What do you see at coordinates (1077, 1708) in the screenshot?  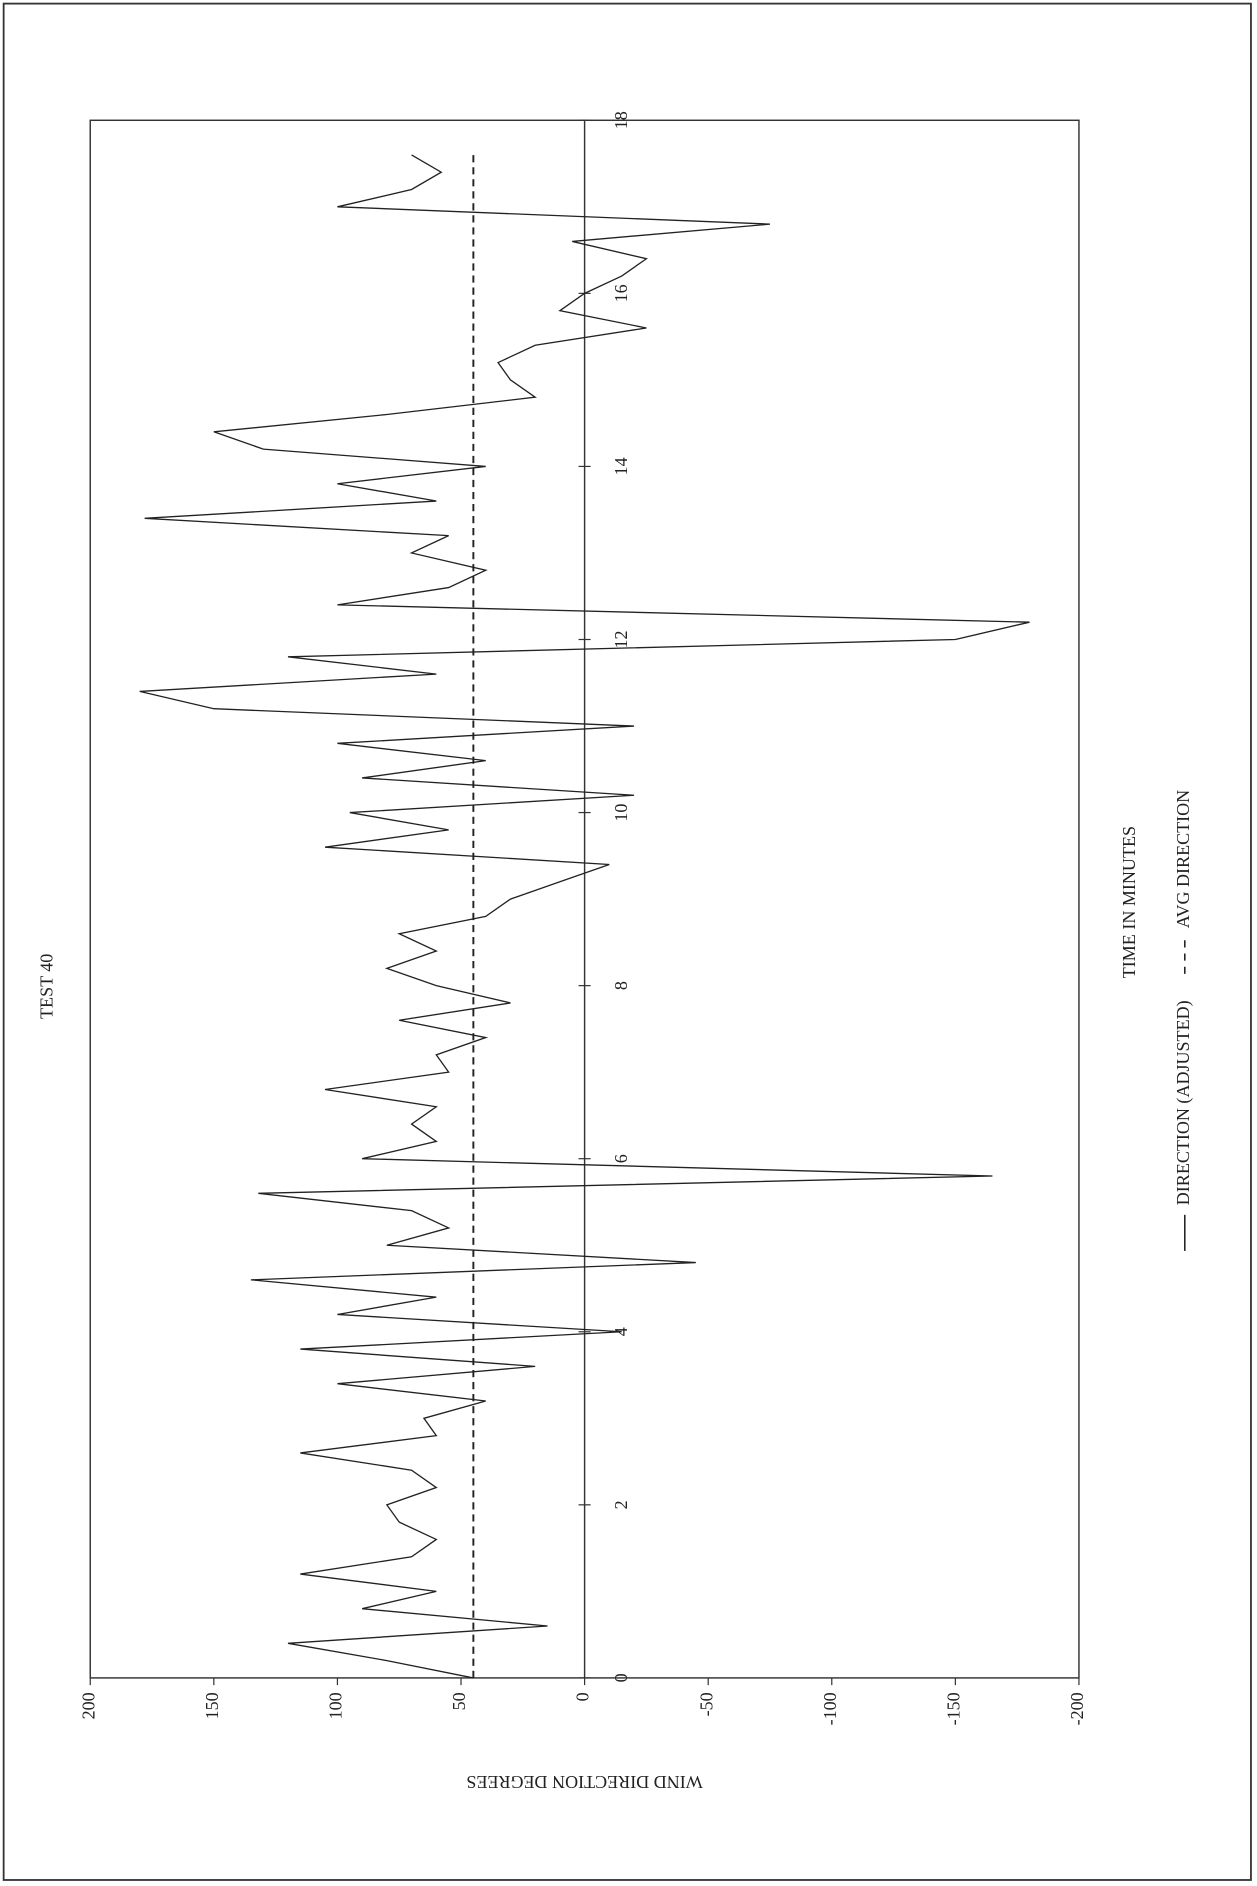 I see `y-tick-label: -200` at bounding box center [1077, 1708].